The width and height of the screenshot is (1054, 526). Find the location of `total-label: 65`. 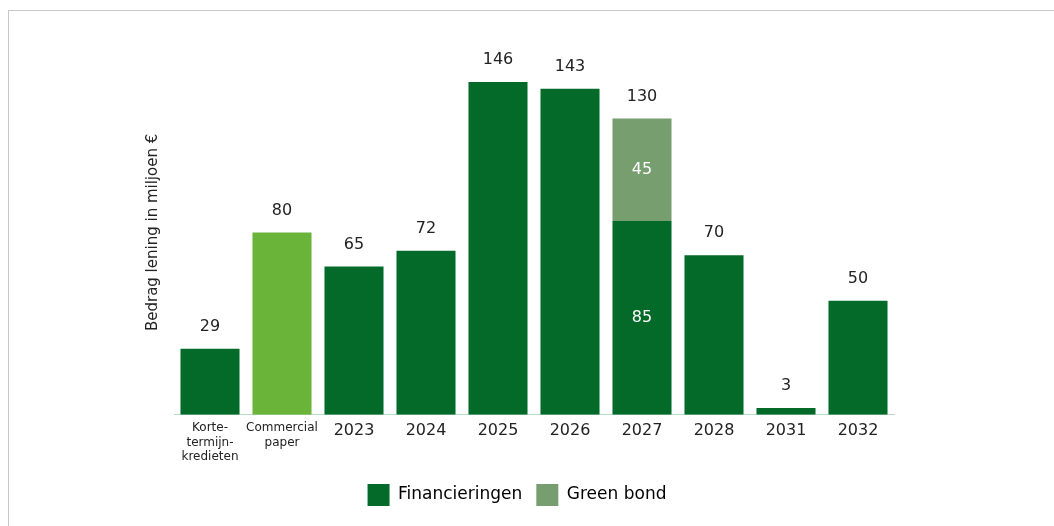

total-label: 65 is located at coordinates (354, 243).